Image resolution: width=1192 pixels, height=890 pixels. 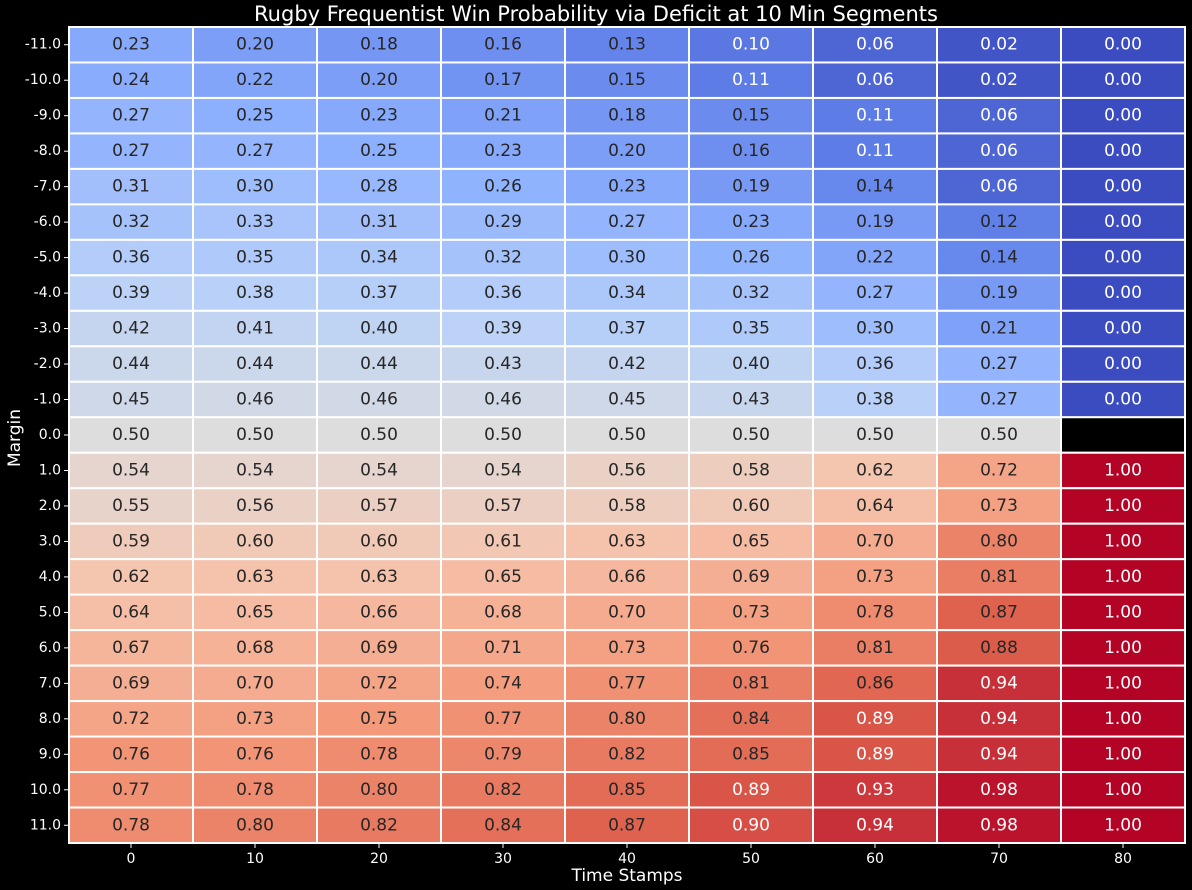 I want to click on x-tick-label: 80, so click(x=1123, y=859).